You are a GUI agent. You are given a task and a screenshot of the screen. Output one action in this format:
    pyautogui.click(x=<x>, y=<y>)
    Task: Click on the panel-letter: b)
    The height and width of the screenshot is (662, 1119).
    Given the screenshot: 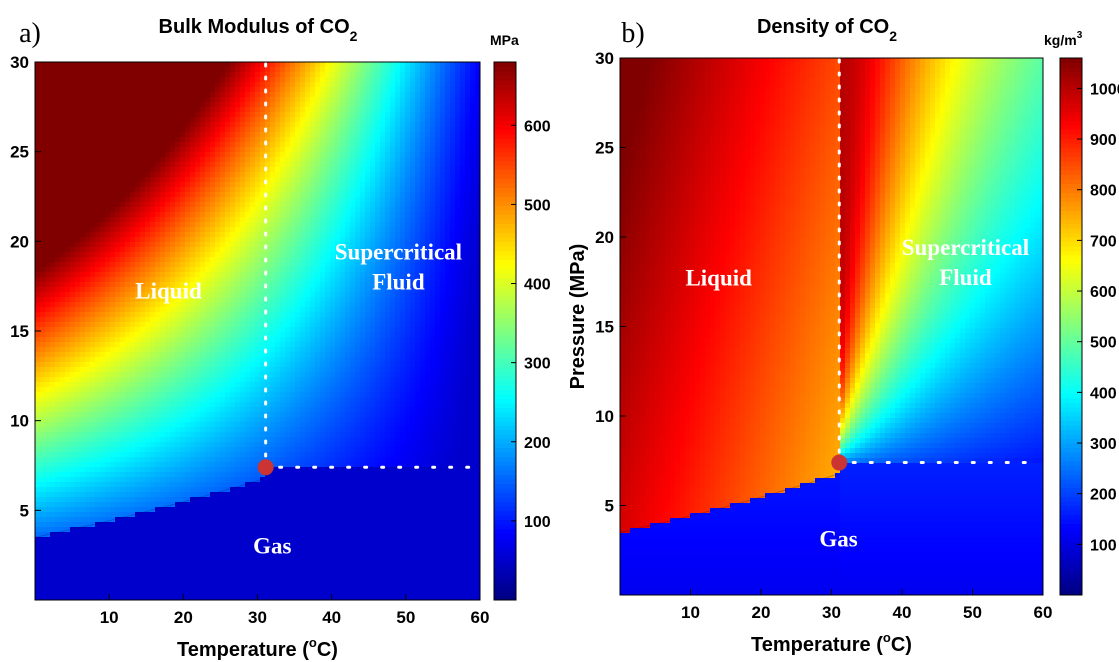 What is the action you would take?
    pyautogui.click(x=632, y=33)
    